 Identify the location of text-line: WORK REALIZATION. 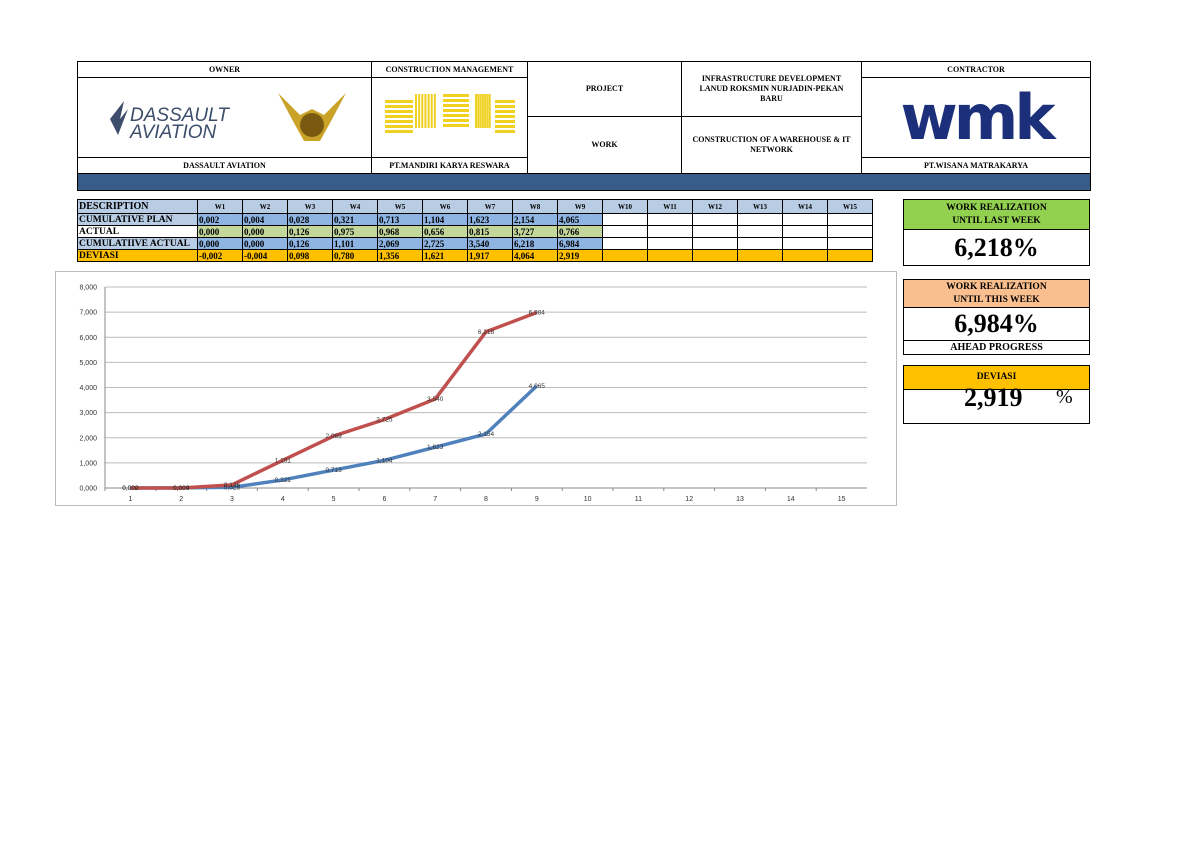
(996, 286).